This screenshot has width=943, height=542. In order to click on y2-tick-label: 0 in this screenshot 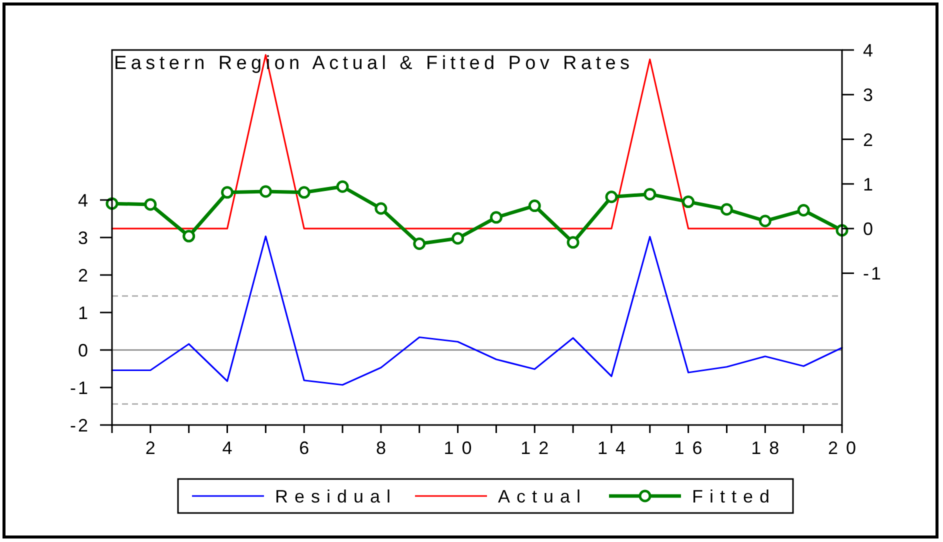, I will do `click(869, 229)`.